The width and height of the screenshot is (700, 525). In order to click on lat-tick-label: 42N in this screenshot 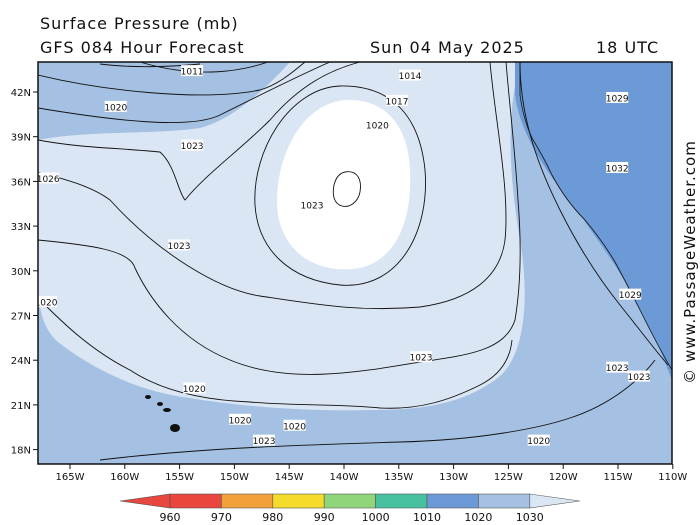, I will do `click(21, 93)`.